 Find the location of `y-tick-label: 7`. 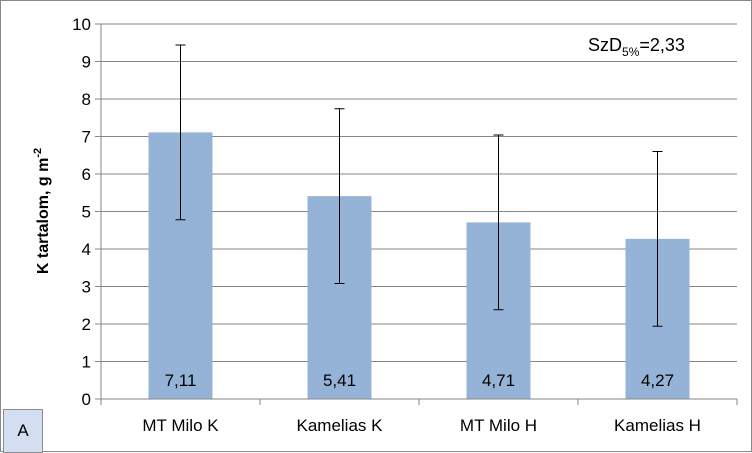

y-tick-label: 7 is located at coordinates (86, 137).